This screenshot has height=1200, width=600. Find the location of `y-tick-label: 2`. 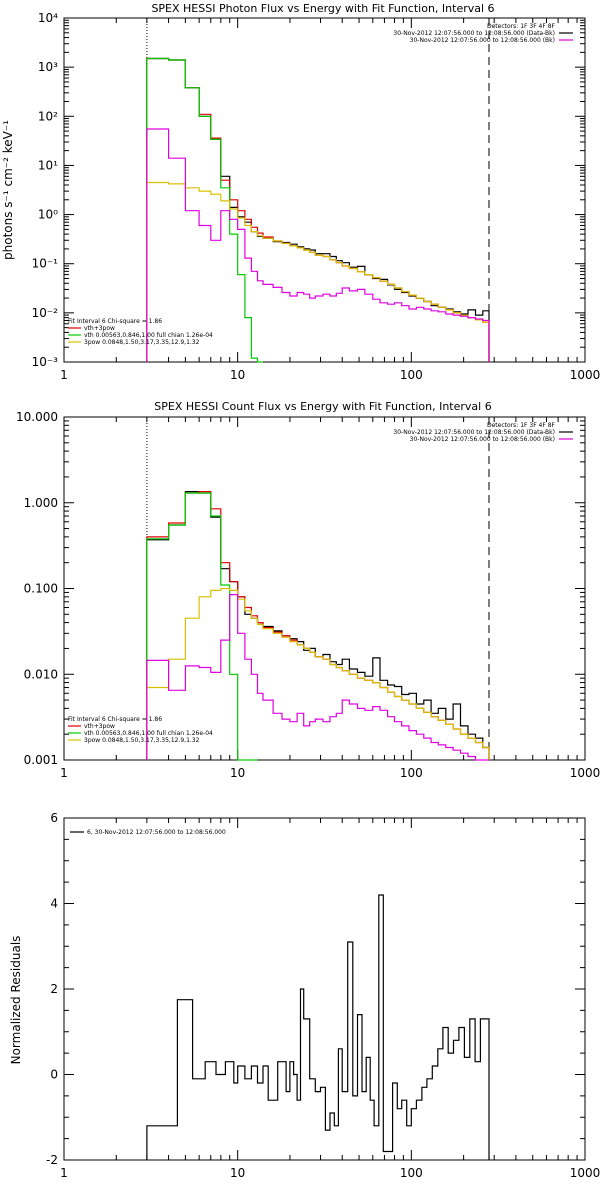

y-tick-label: 2 is located at coordinates (54, 989).